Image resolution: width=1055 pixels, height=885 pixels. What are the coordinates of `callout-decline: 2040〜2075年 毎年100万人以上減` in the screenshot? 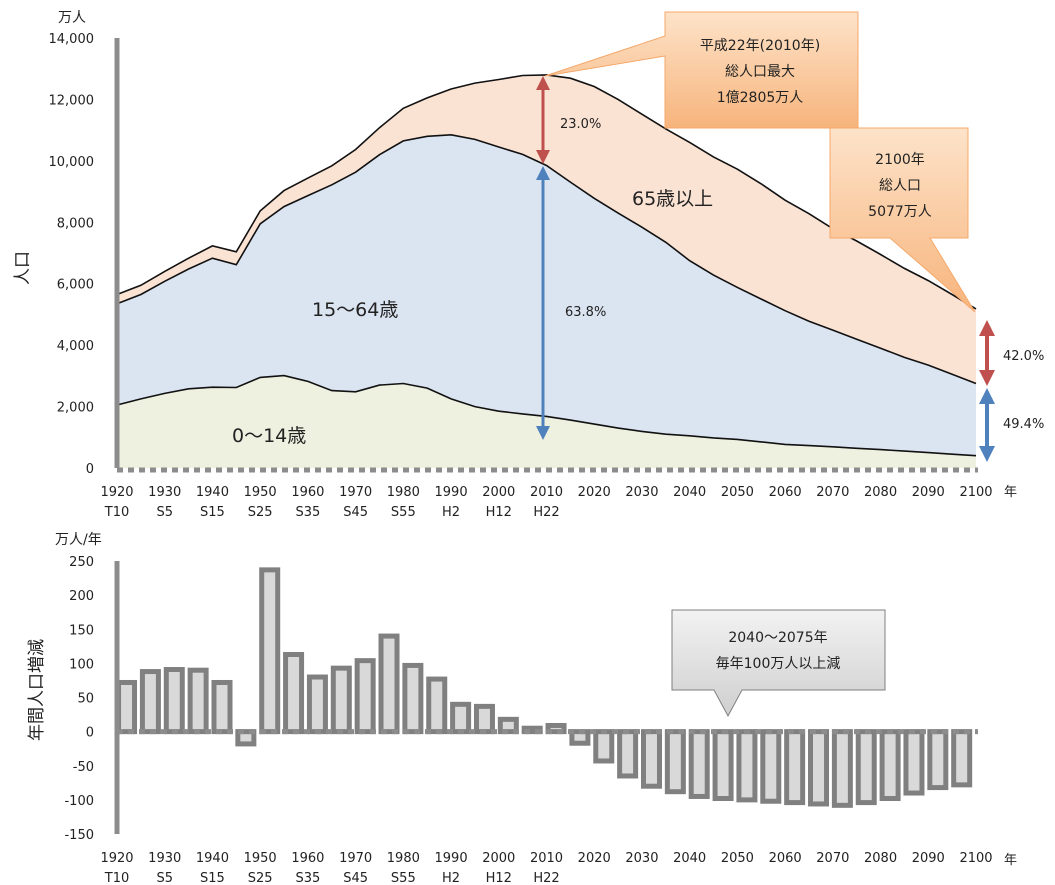 It's located at (778, 663).